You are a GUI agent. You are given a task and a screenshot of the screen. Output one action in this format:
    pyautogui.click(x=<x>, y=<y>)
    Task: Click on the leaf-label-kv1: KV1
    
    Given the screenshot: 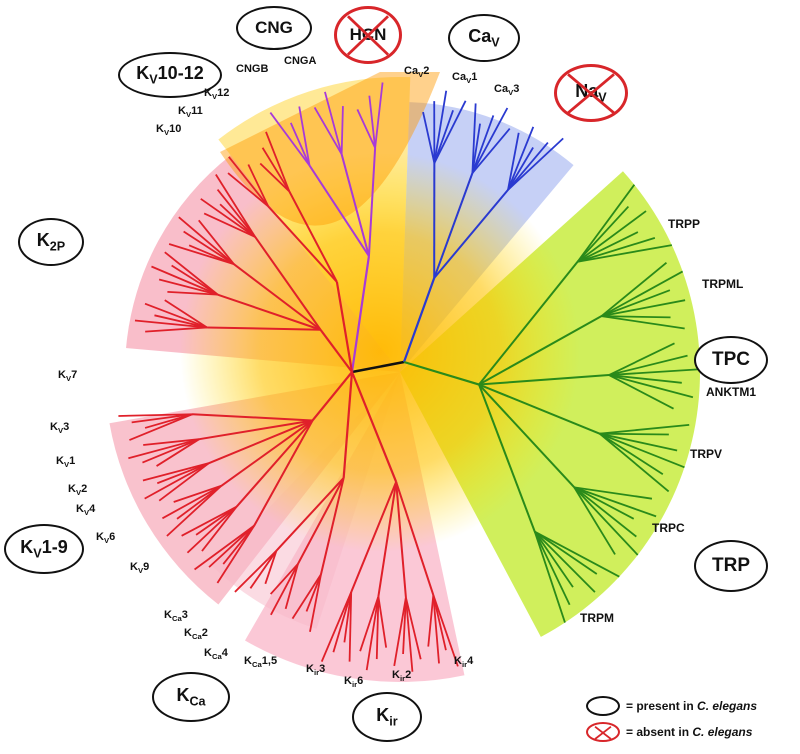 What is the action you would take?
    pyautogui.click(x=66, y=462)
    